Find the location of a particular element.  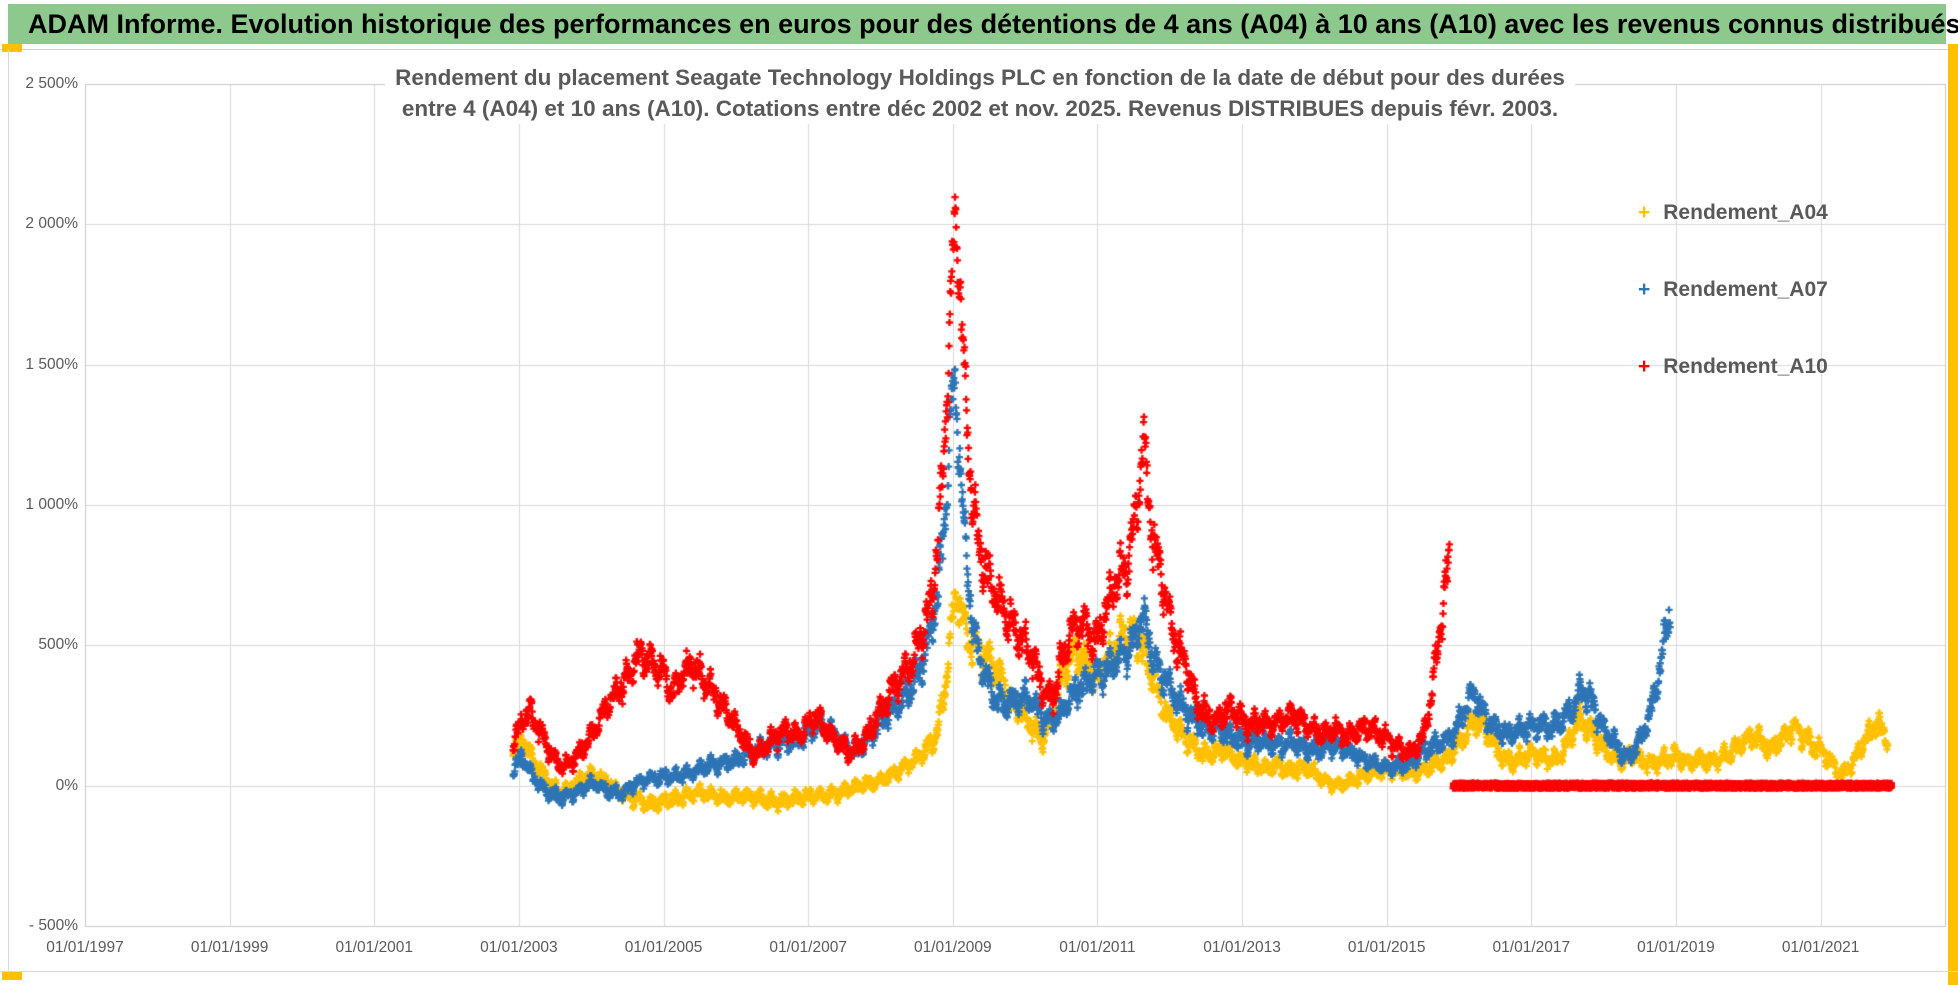

x-axis-tick-label: 01/01/1997 is located at coordinates (85, 947).